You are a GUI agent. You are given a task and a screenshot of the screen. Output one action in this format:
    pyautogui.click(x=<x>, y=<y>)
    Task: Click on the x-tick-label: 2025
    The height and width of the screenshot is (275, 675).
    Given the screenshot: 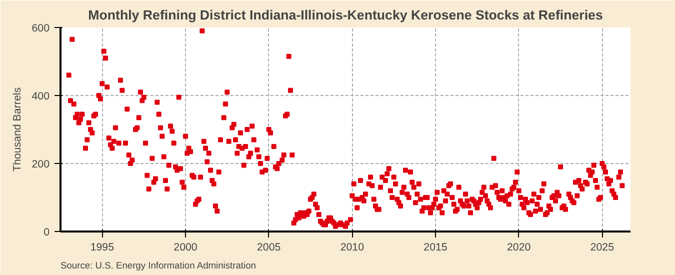 What is the action you would take?
    pyautogui.click(x=602, y=248)
    